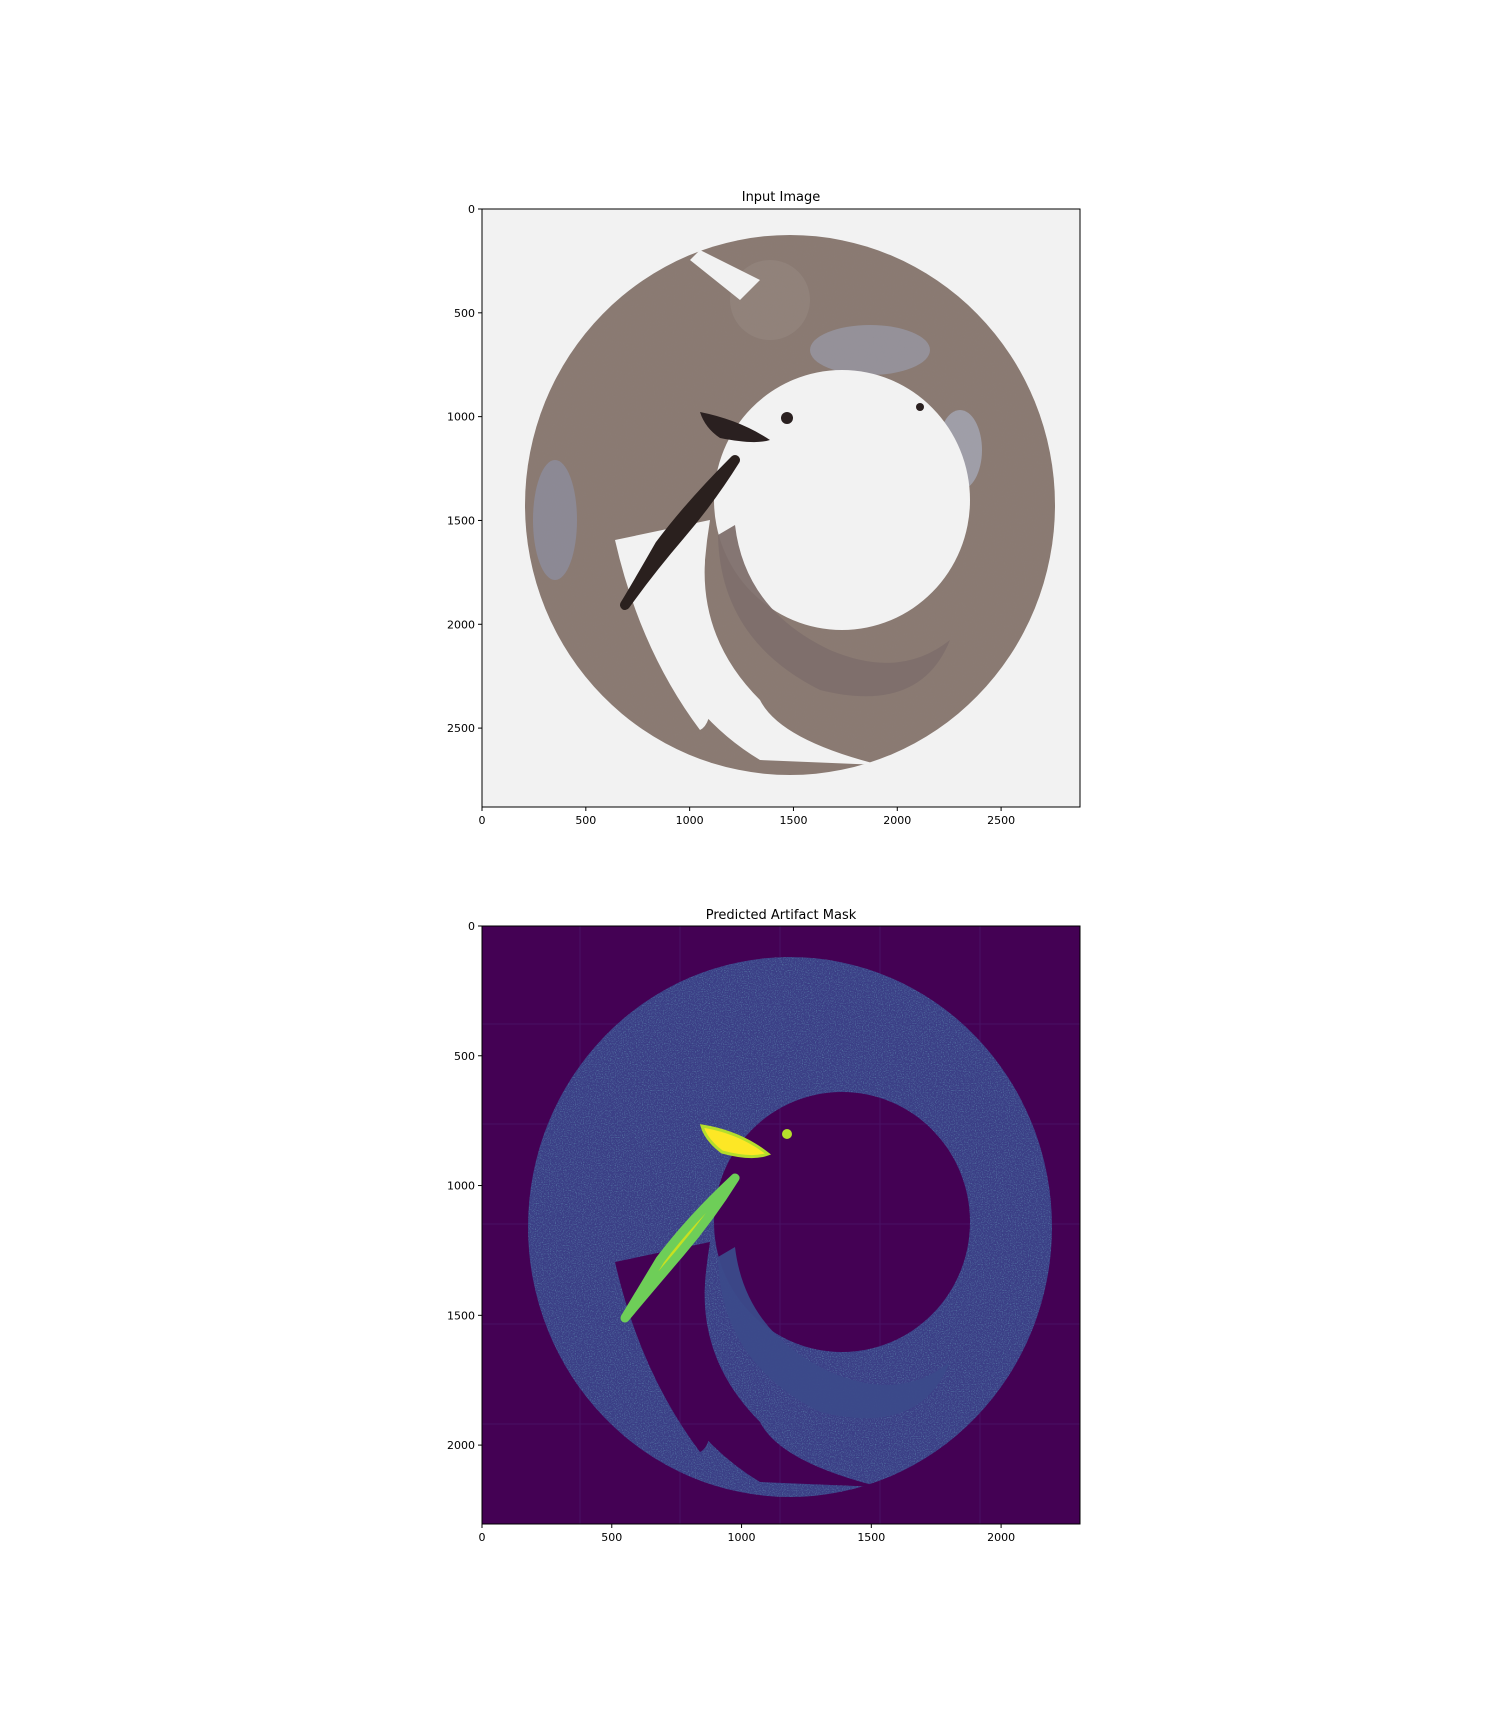 The width and height of the screenshot is (1512, 1728). I want to click on artifact-mask-frame, so click(781, 1225).